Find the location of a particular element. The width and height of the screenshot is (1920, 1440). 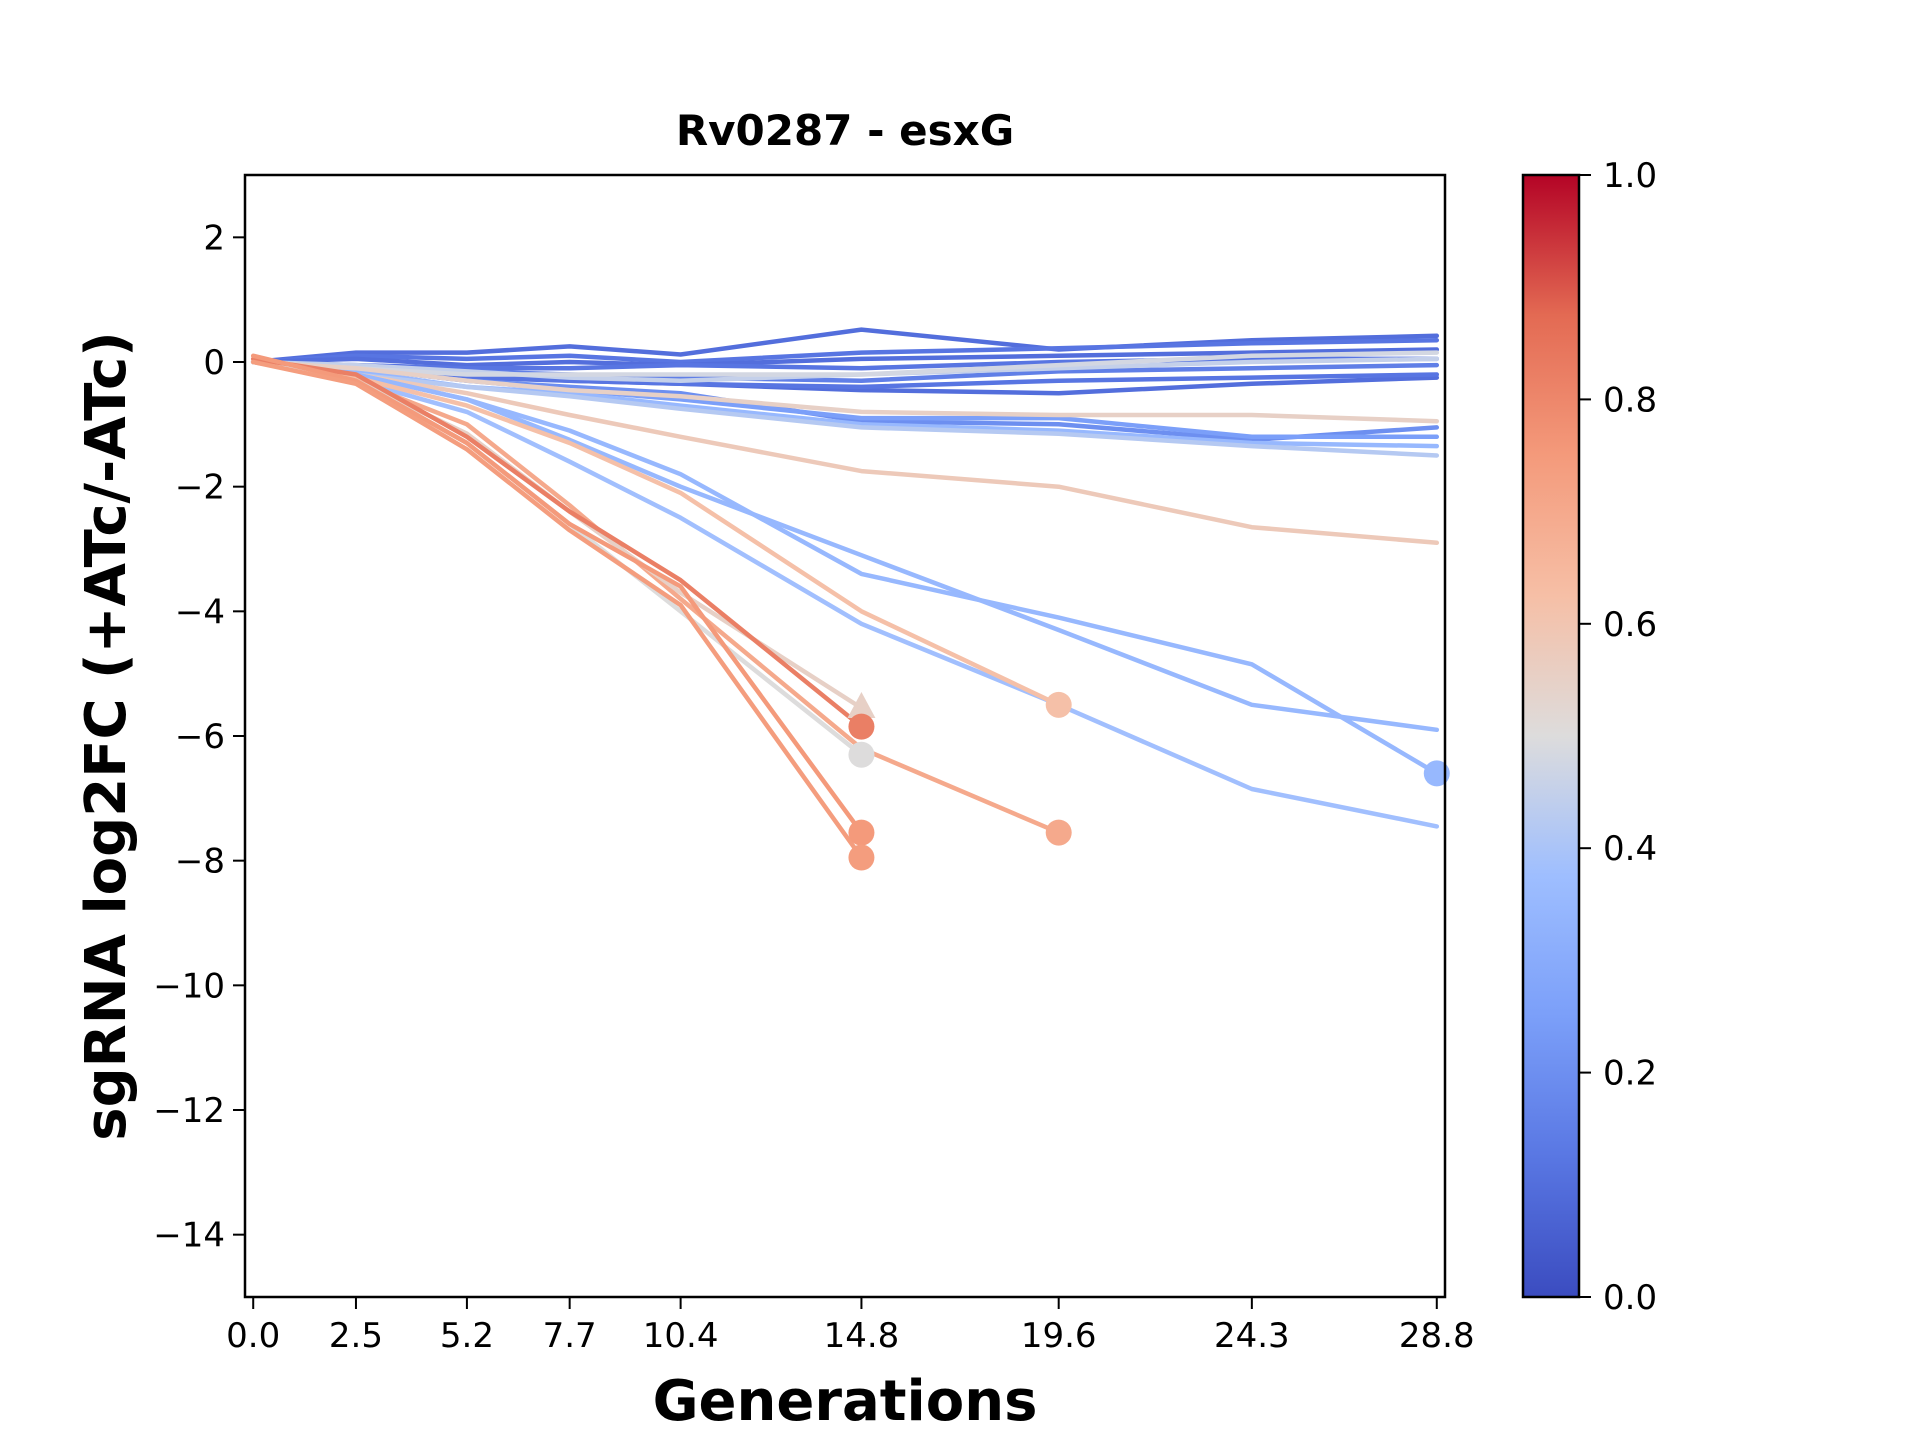

x-tick-label: 24.3 is located at coordinates (1252, 1336).